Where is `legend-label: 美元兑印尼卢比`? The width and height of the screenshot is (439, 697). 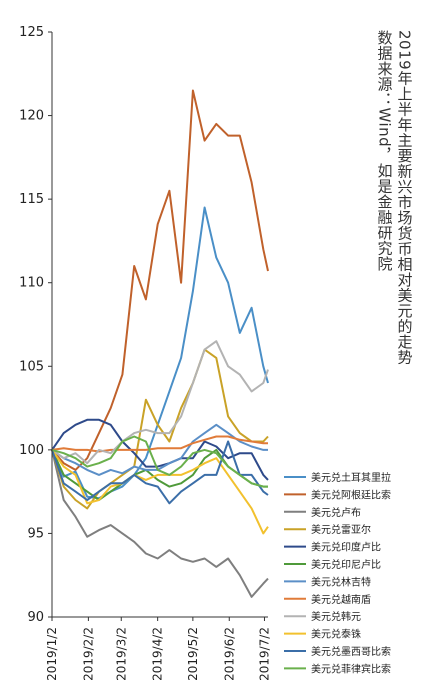 legend-label: 美元兑印尼卢比 is located at coordinates (346, 564).